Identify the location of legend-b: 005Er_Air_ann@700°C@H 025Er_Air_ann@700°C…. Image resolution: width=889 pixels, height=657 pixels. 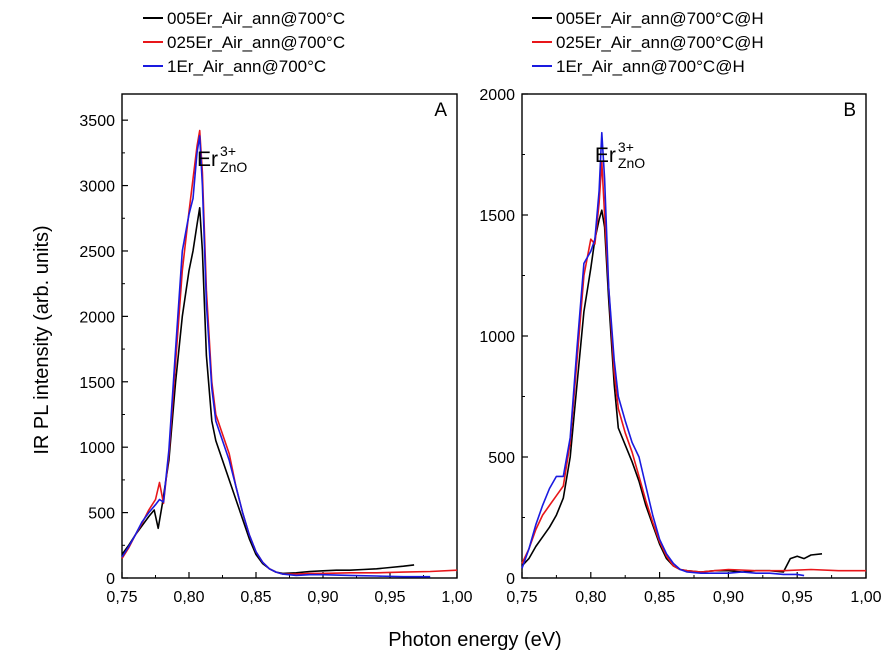
(648, 42).